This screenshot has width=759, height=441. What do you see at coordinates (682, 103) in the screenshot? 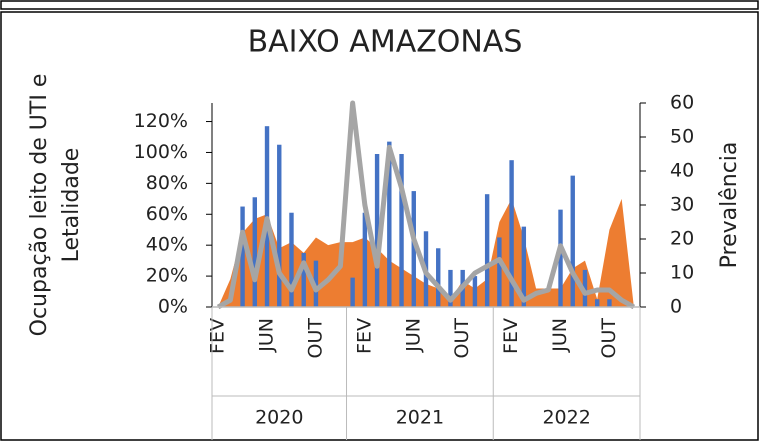
I see `y2-tick-label: 60` at bounding box center [682, 103].